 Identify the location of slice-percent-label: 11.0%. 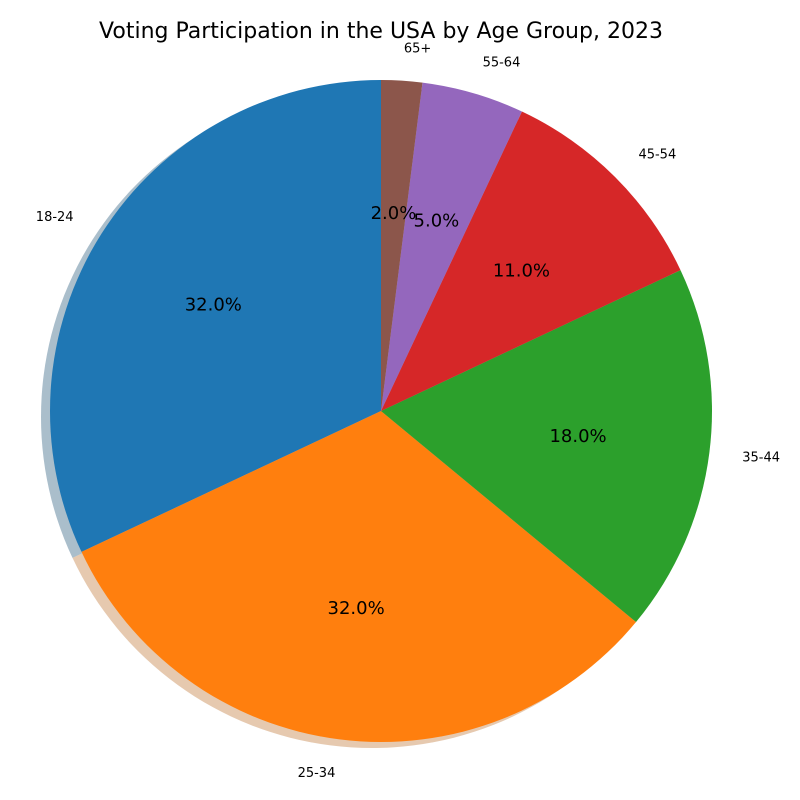
(521, 271).